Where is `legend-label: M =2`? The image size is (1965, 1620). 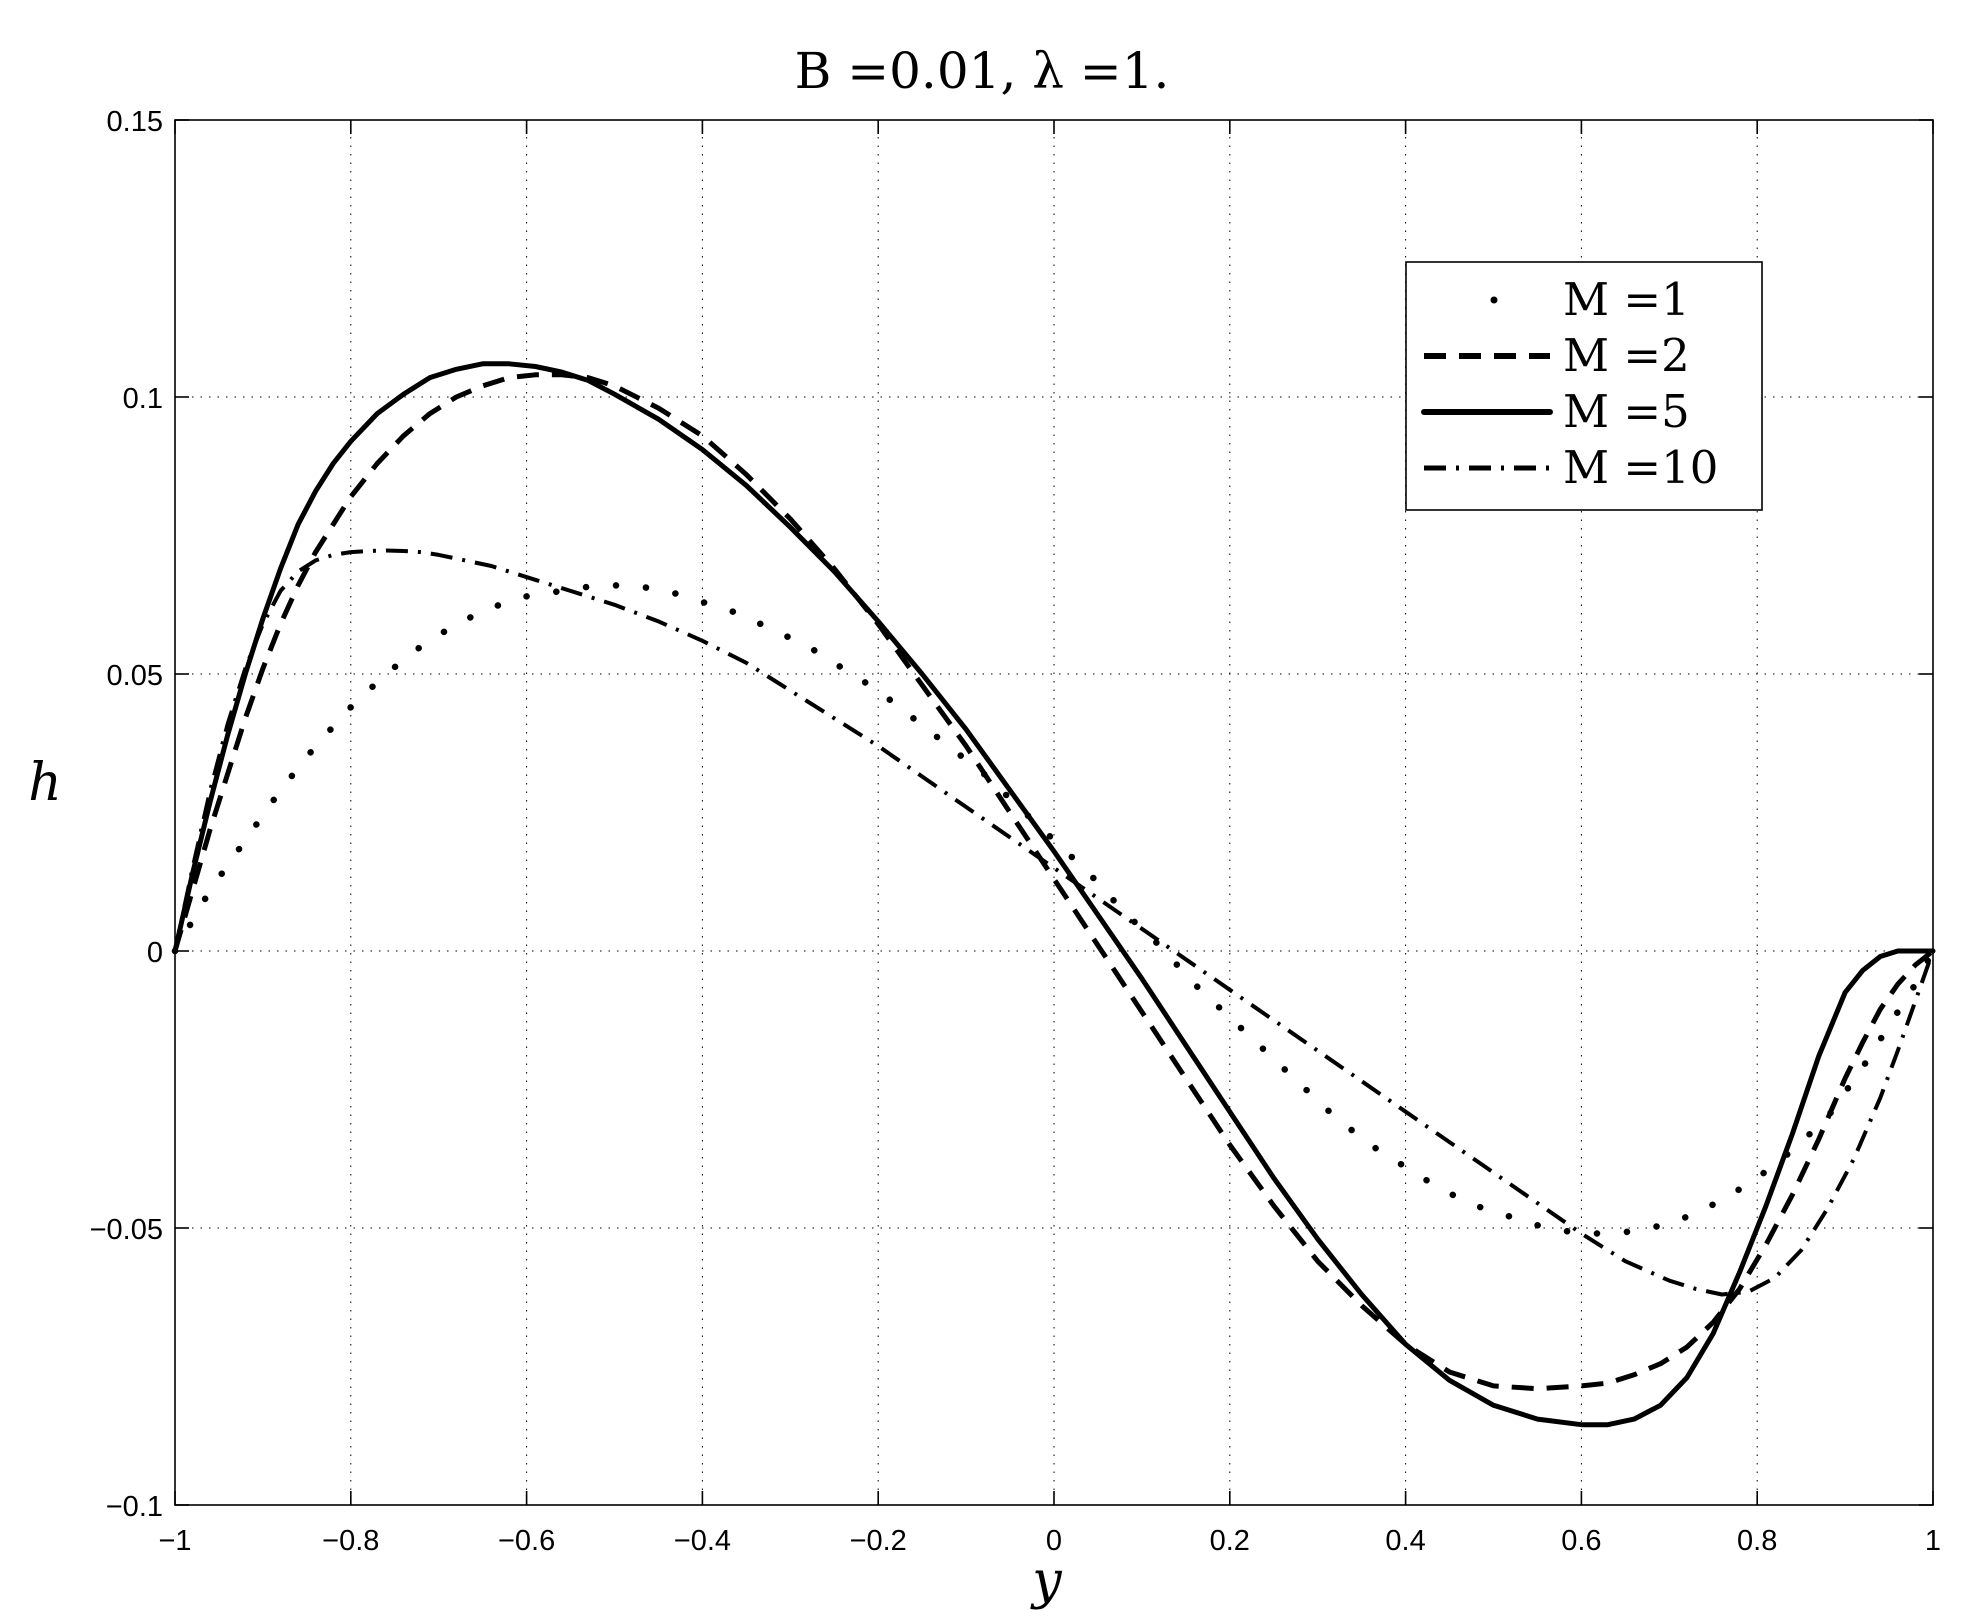
legend-label: M =2 is located at coordinates (1626, 355).